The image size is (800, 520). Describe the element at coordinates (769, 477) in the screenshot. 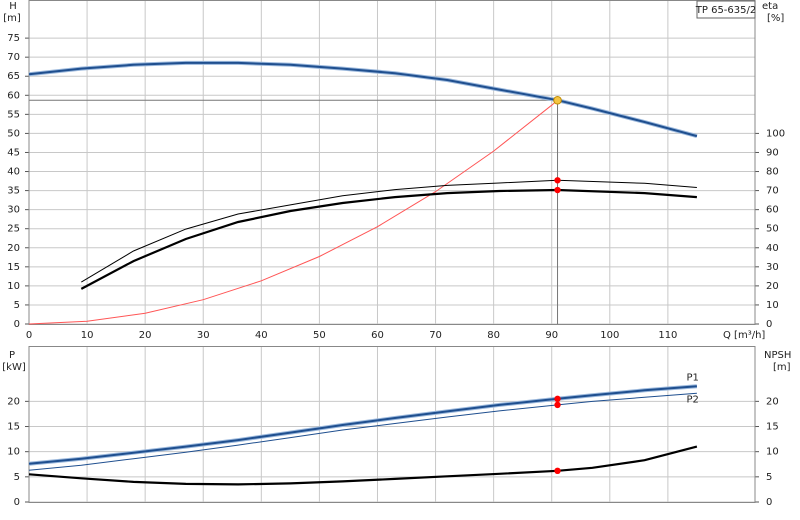

I see `y2-tick-label: 5` at that location.